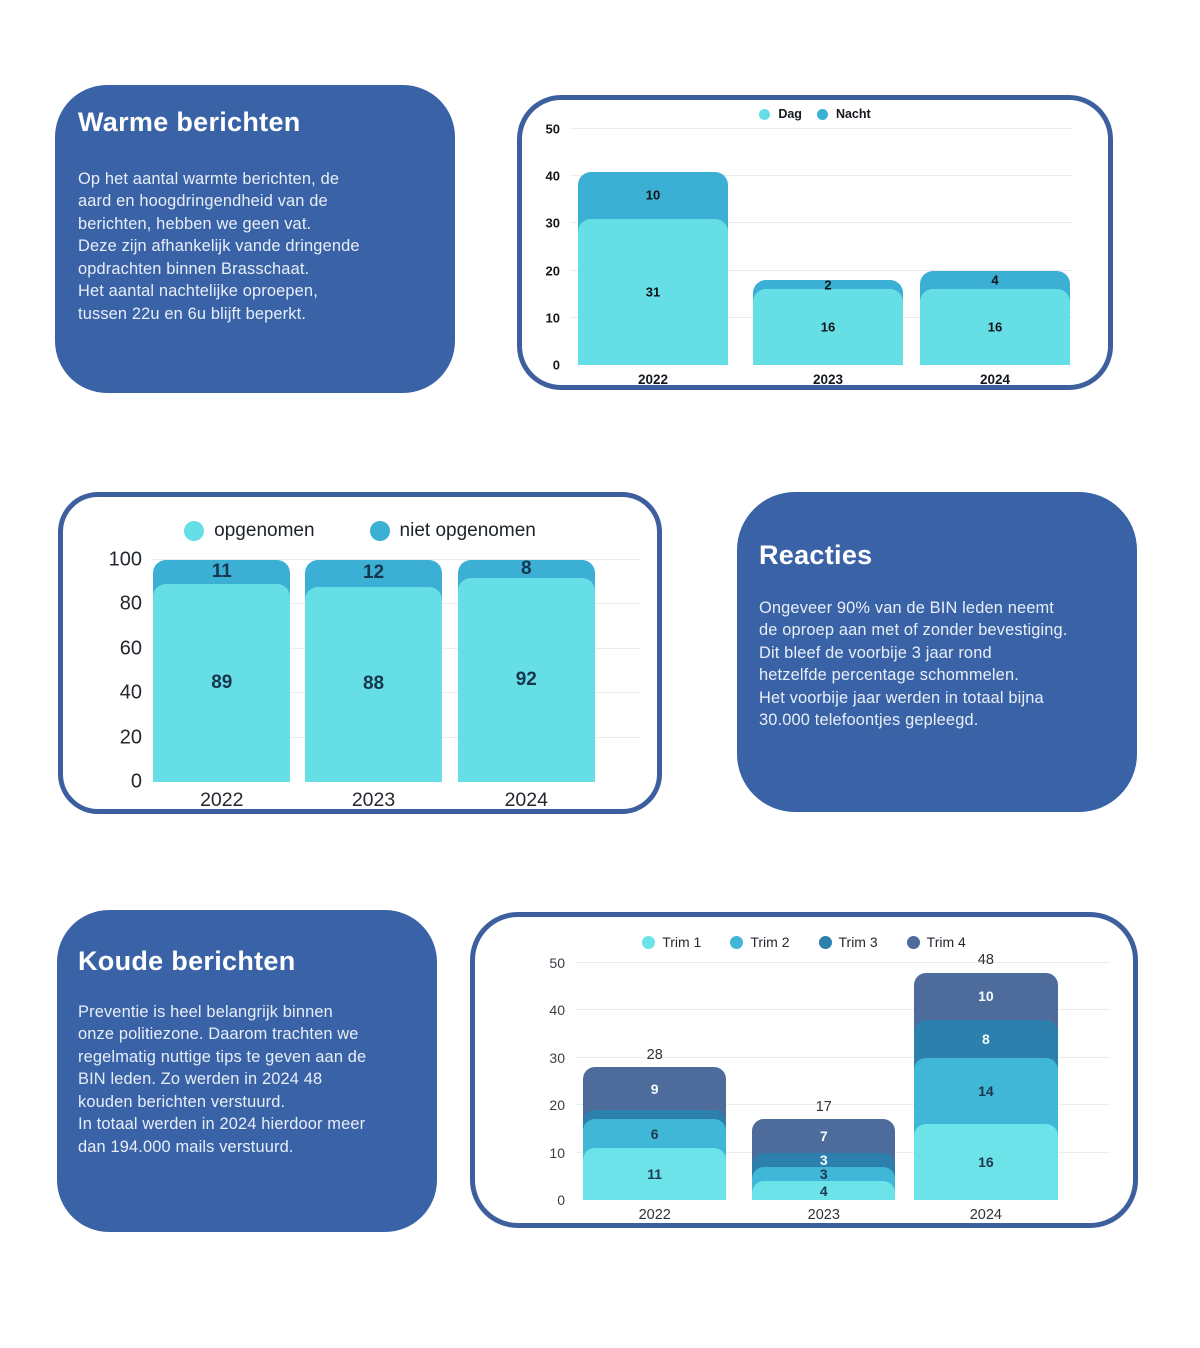 The width and height of the screenshot is (1200, 1348). I want to click on chart-legend: Dag Nacht, so click(815, 114).